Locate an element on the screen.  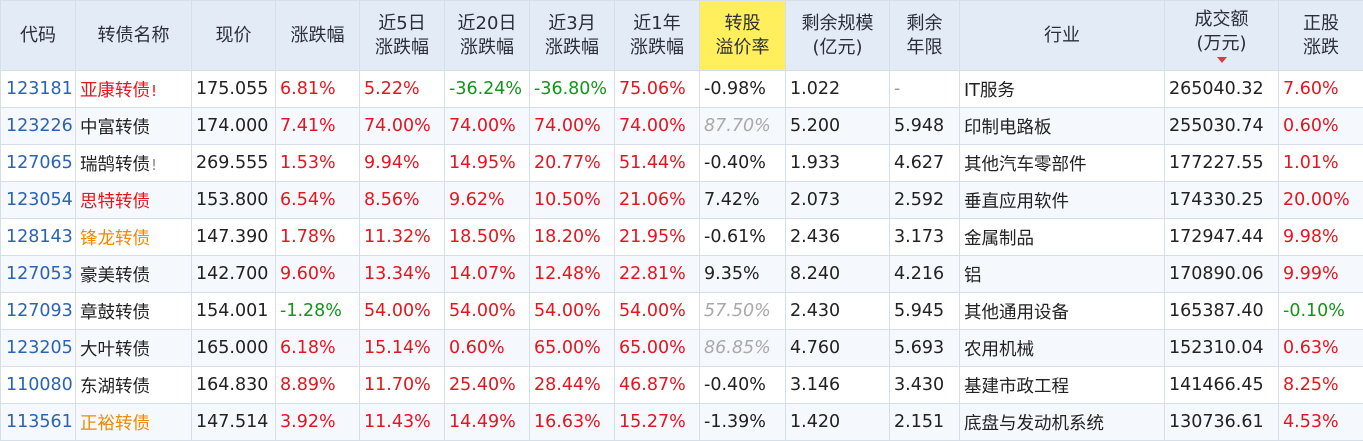
col-header-price: 现价 is located at coordinates (234, 36).